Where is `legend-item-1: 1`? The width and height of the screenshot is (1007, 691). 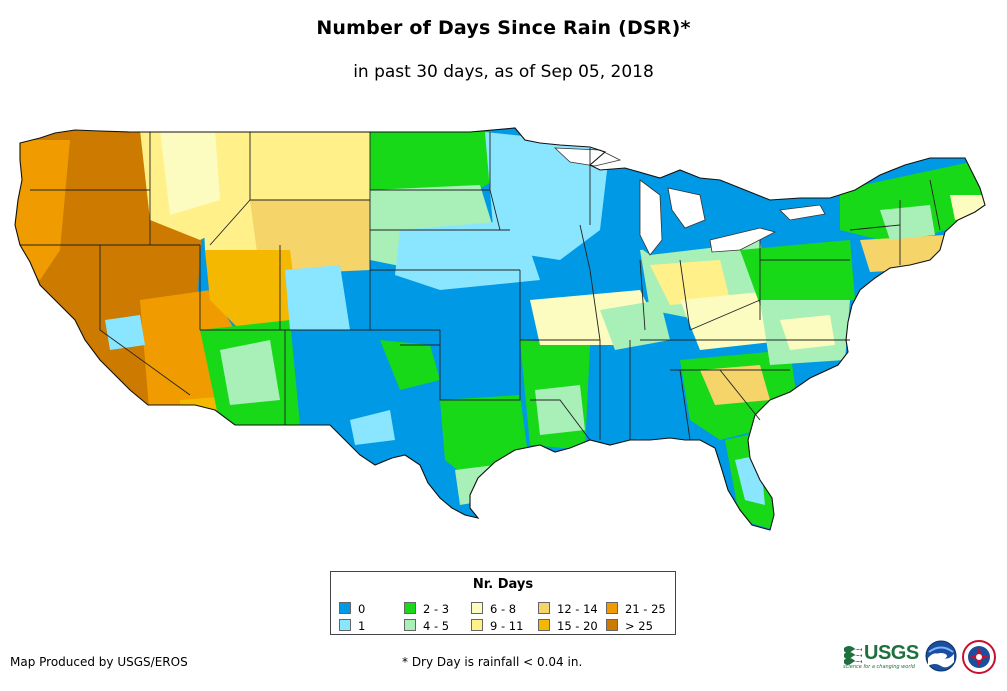 legend-item-1: 1 is located at coordinates (352, 626).